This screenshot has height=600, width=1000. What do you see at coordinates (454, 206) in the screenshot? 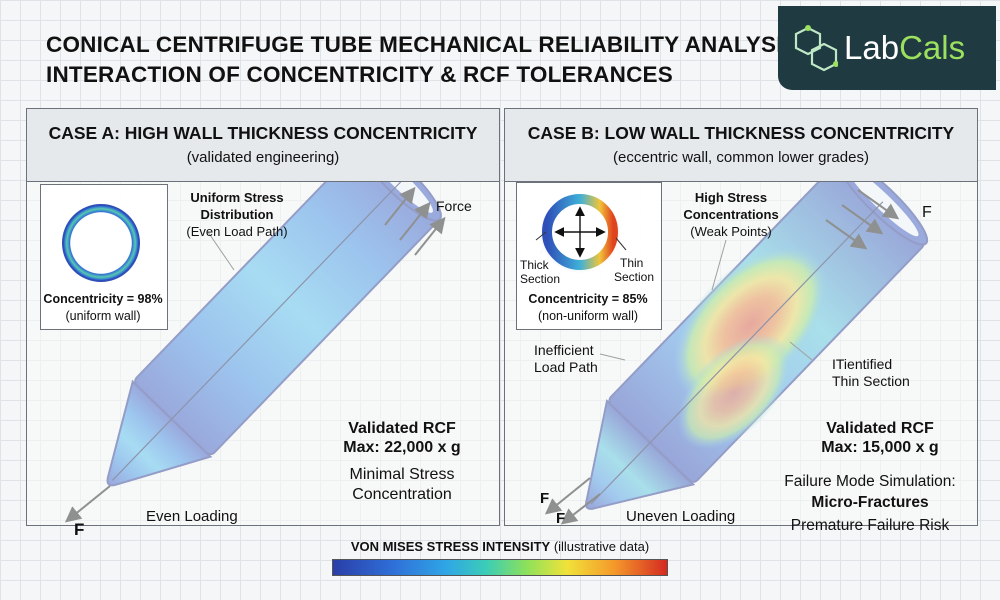
I see `case-a-force-label: Force` at bounding box center [454, 206].